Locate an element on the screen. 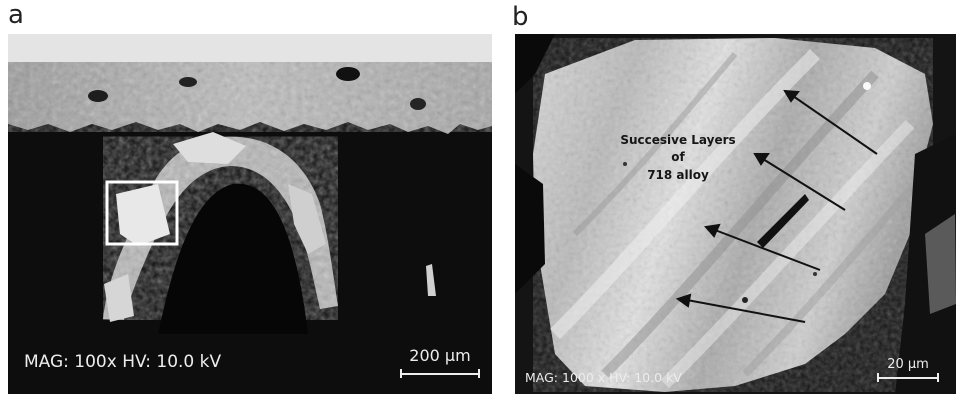 This screenshot has height=394, width=956. highlight-box is located at coordinates (142, 213).